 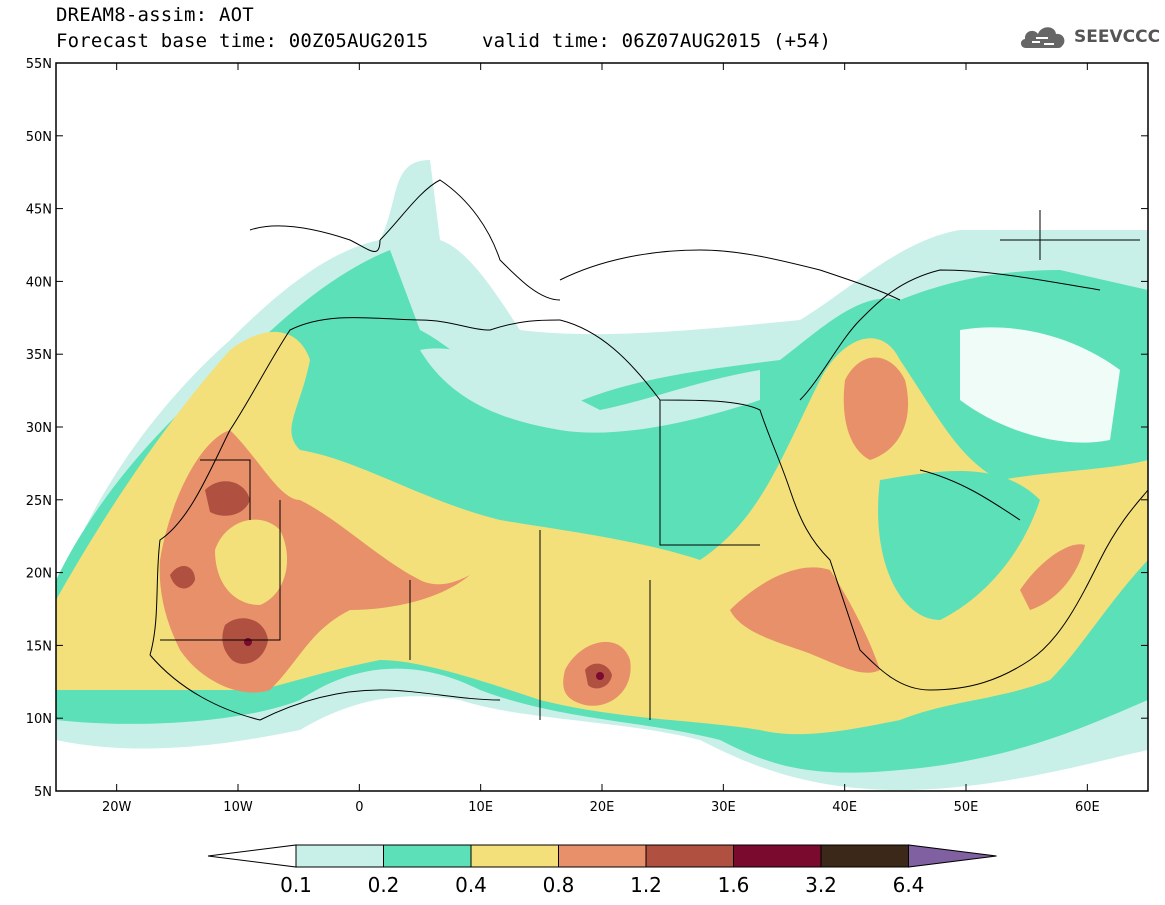 I want to click on colorbar-label: 0.1, so click(x=296, y=885).